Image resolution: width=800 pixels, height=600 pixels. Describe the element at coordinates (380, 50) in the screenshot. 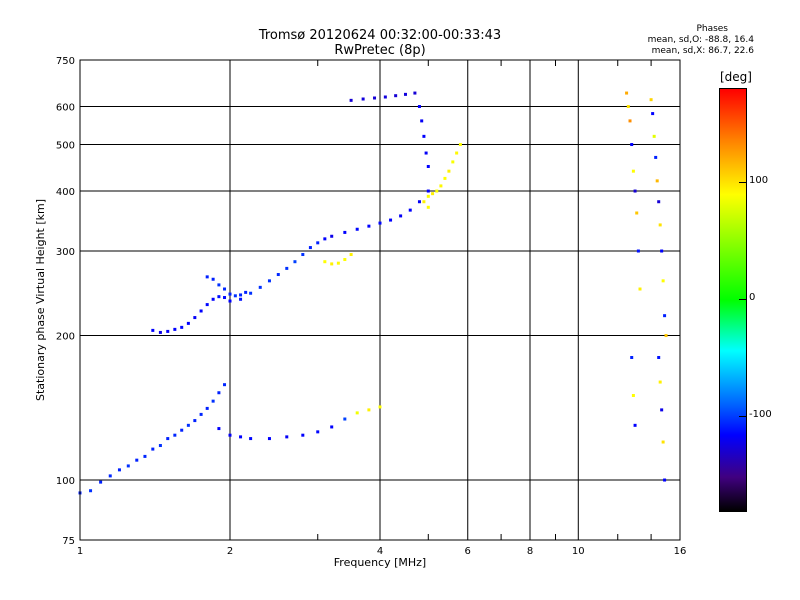

I see `title-line-2: RwPretec (8p)` at that location.